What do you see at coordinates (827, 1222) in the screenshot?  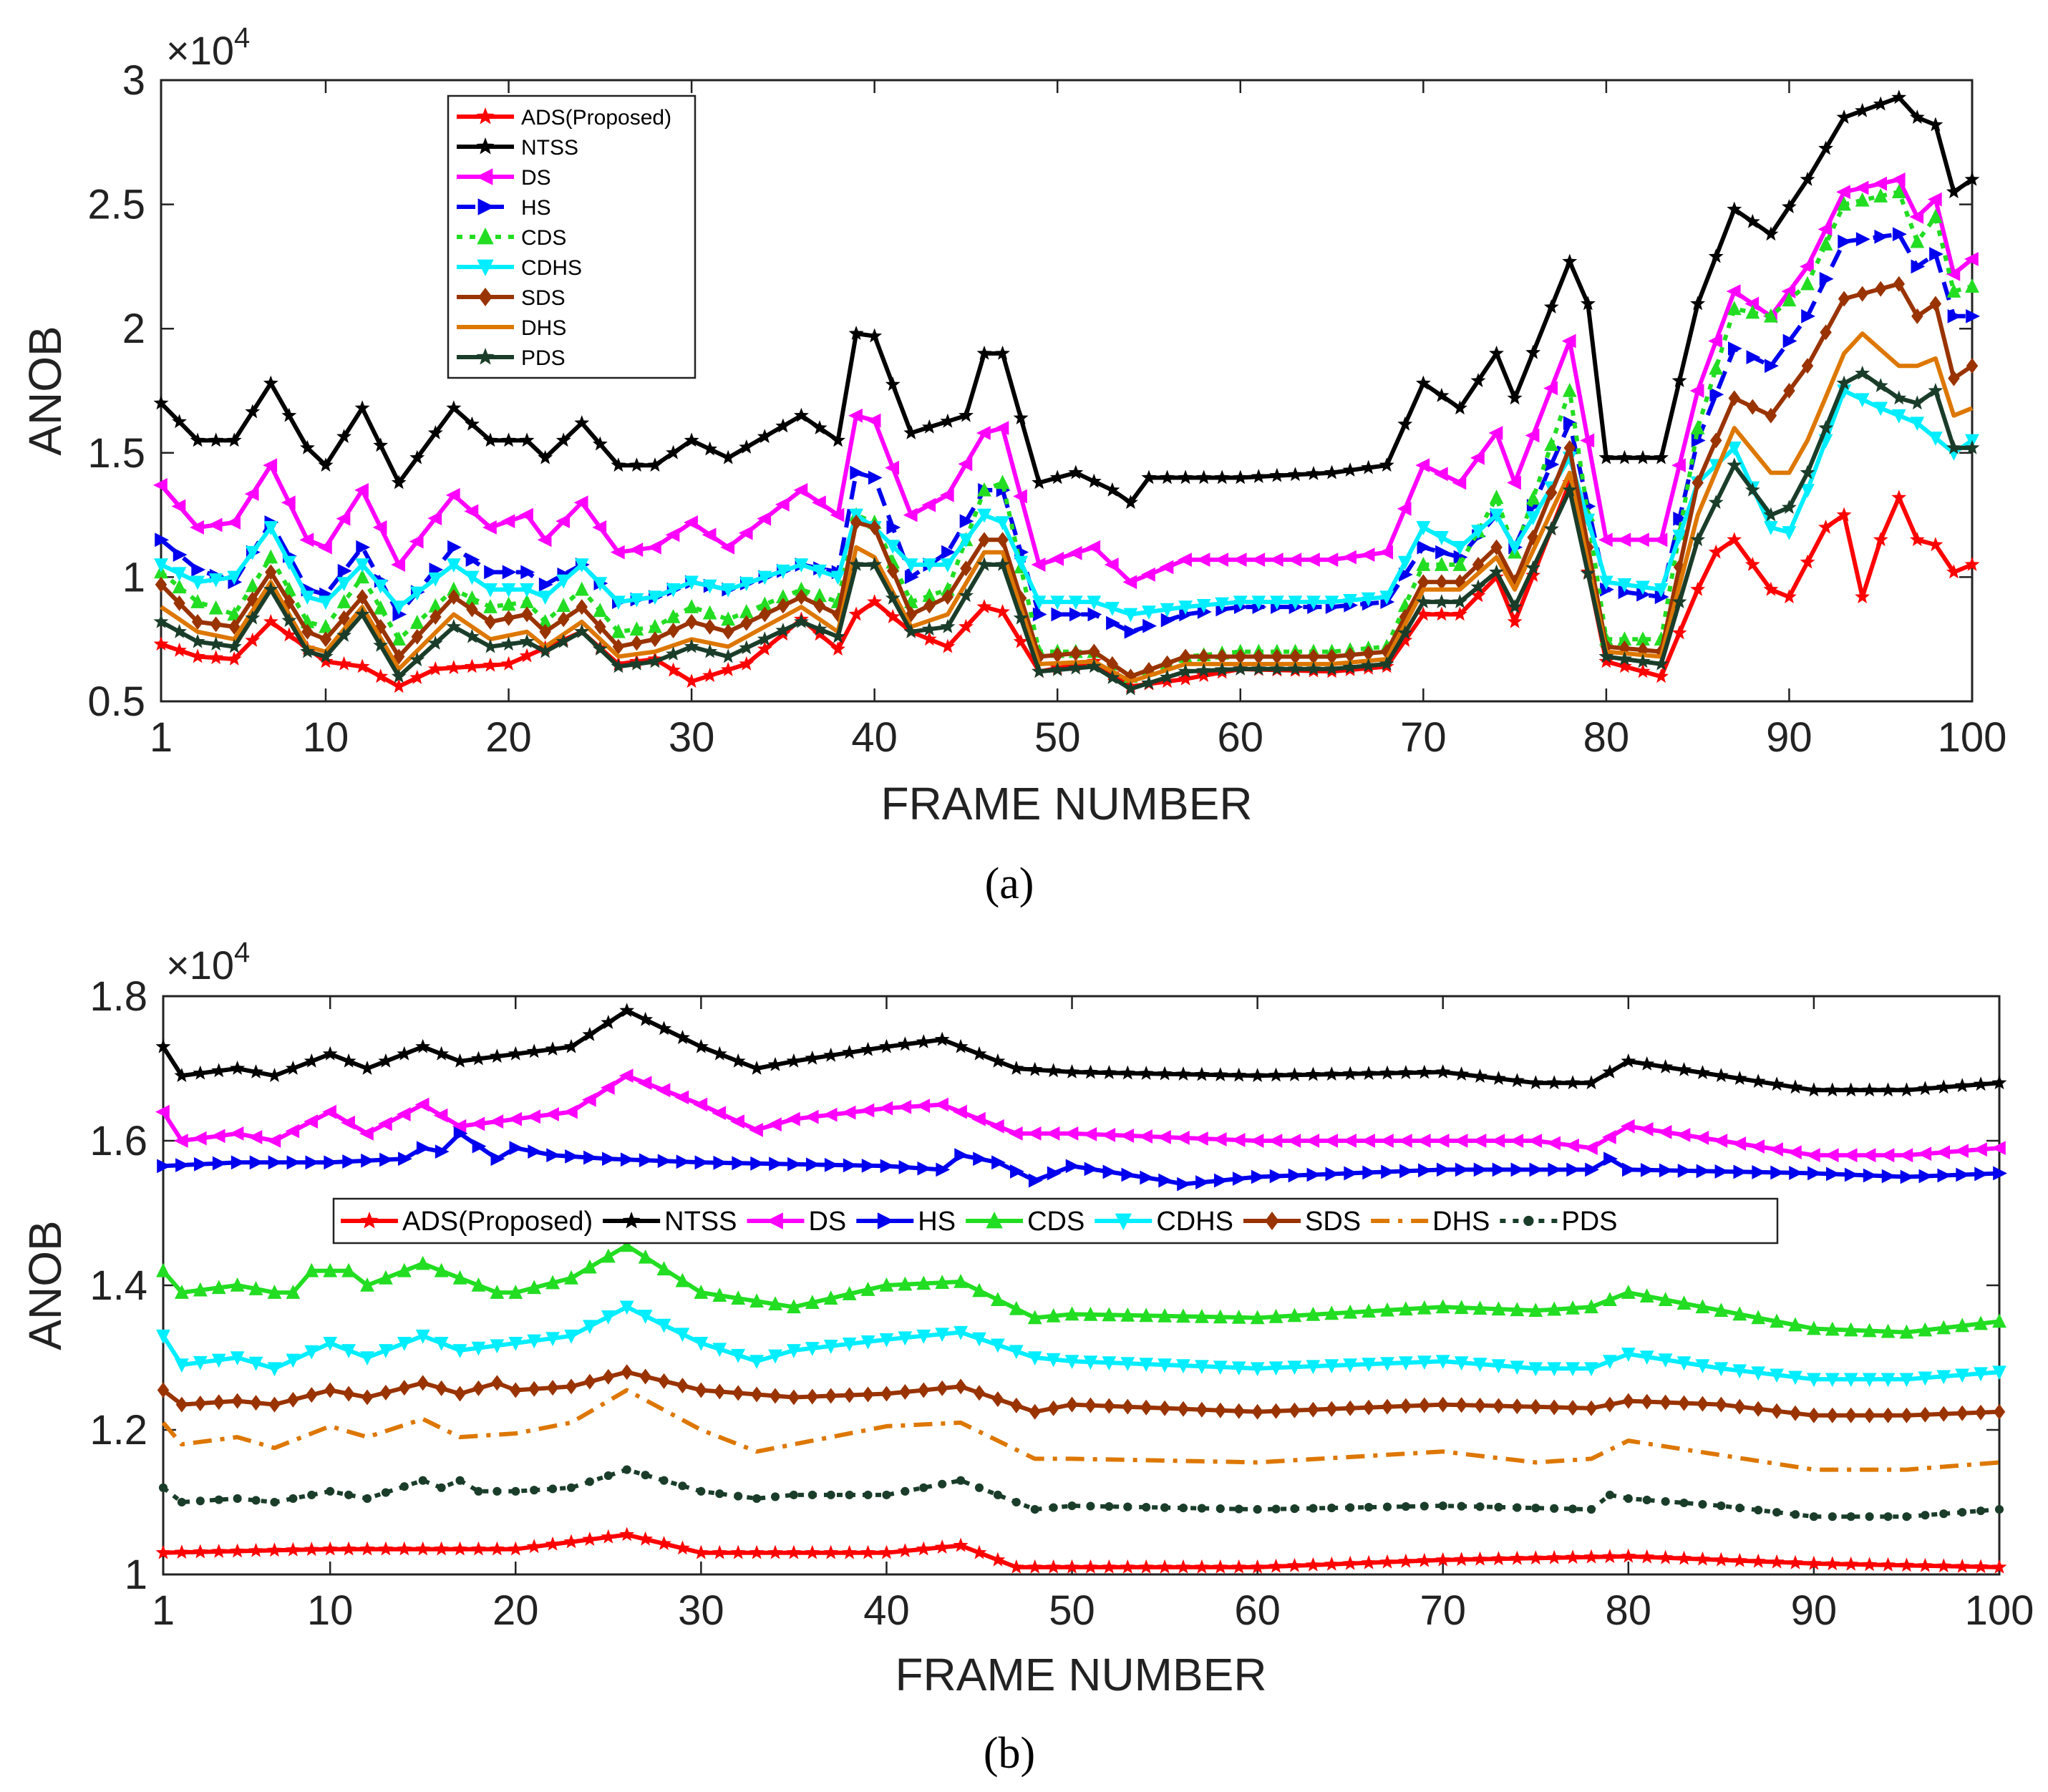 I see `legend-label: DS` at bounding box center [827, 1222].